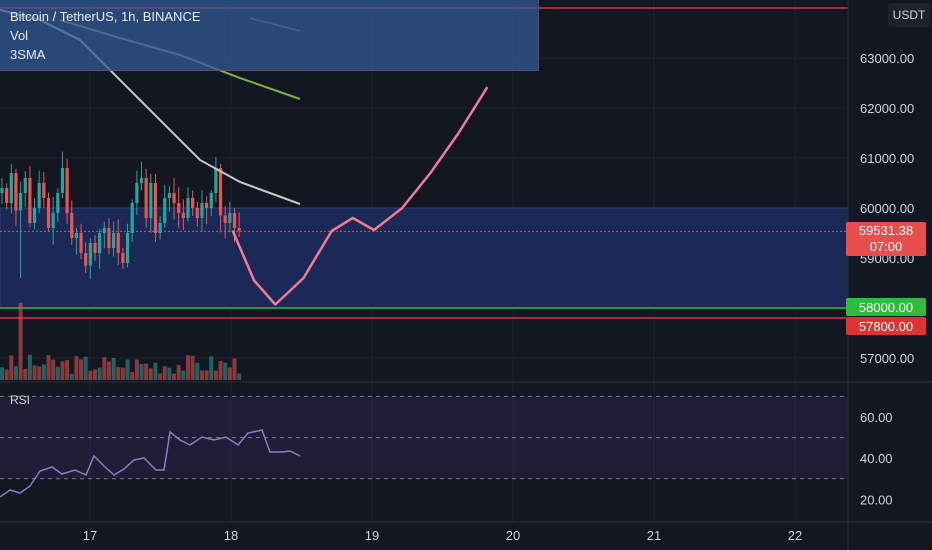 Image resolution: width=932 pixels, height=550 pixels. What do you see at coordinates (887, 208) in the screenshot?
I see `price-tick-label: 60000.00` at bounding box center [887, 208].